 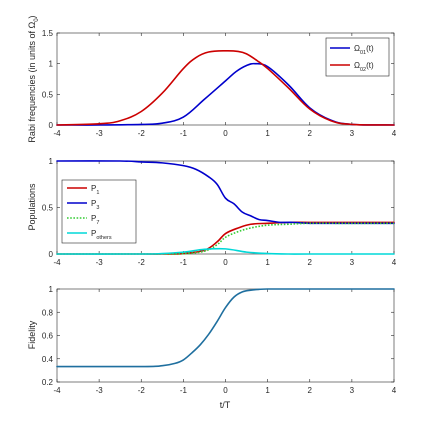 I want to click on y-tick-label-fidelity: 0.8, so click(x=48, y=312).